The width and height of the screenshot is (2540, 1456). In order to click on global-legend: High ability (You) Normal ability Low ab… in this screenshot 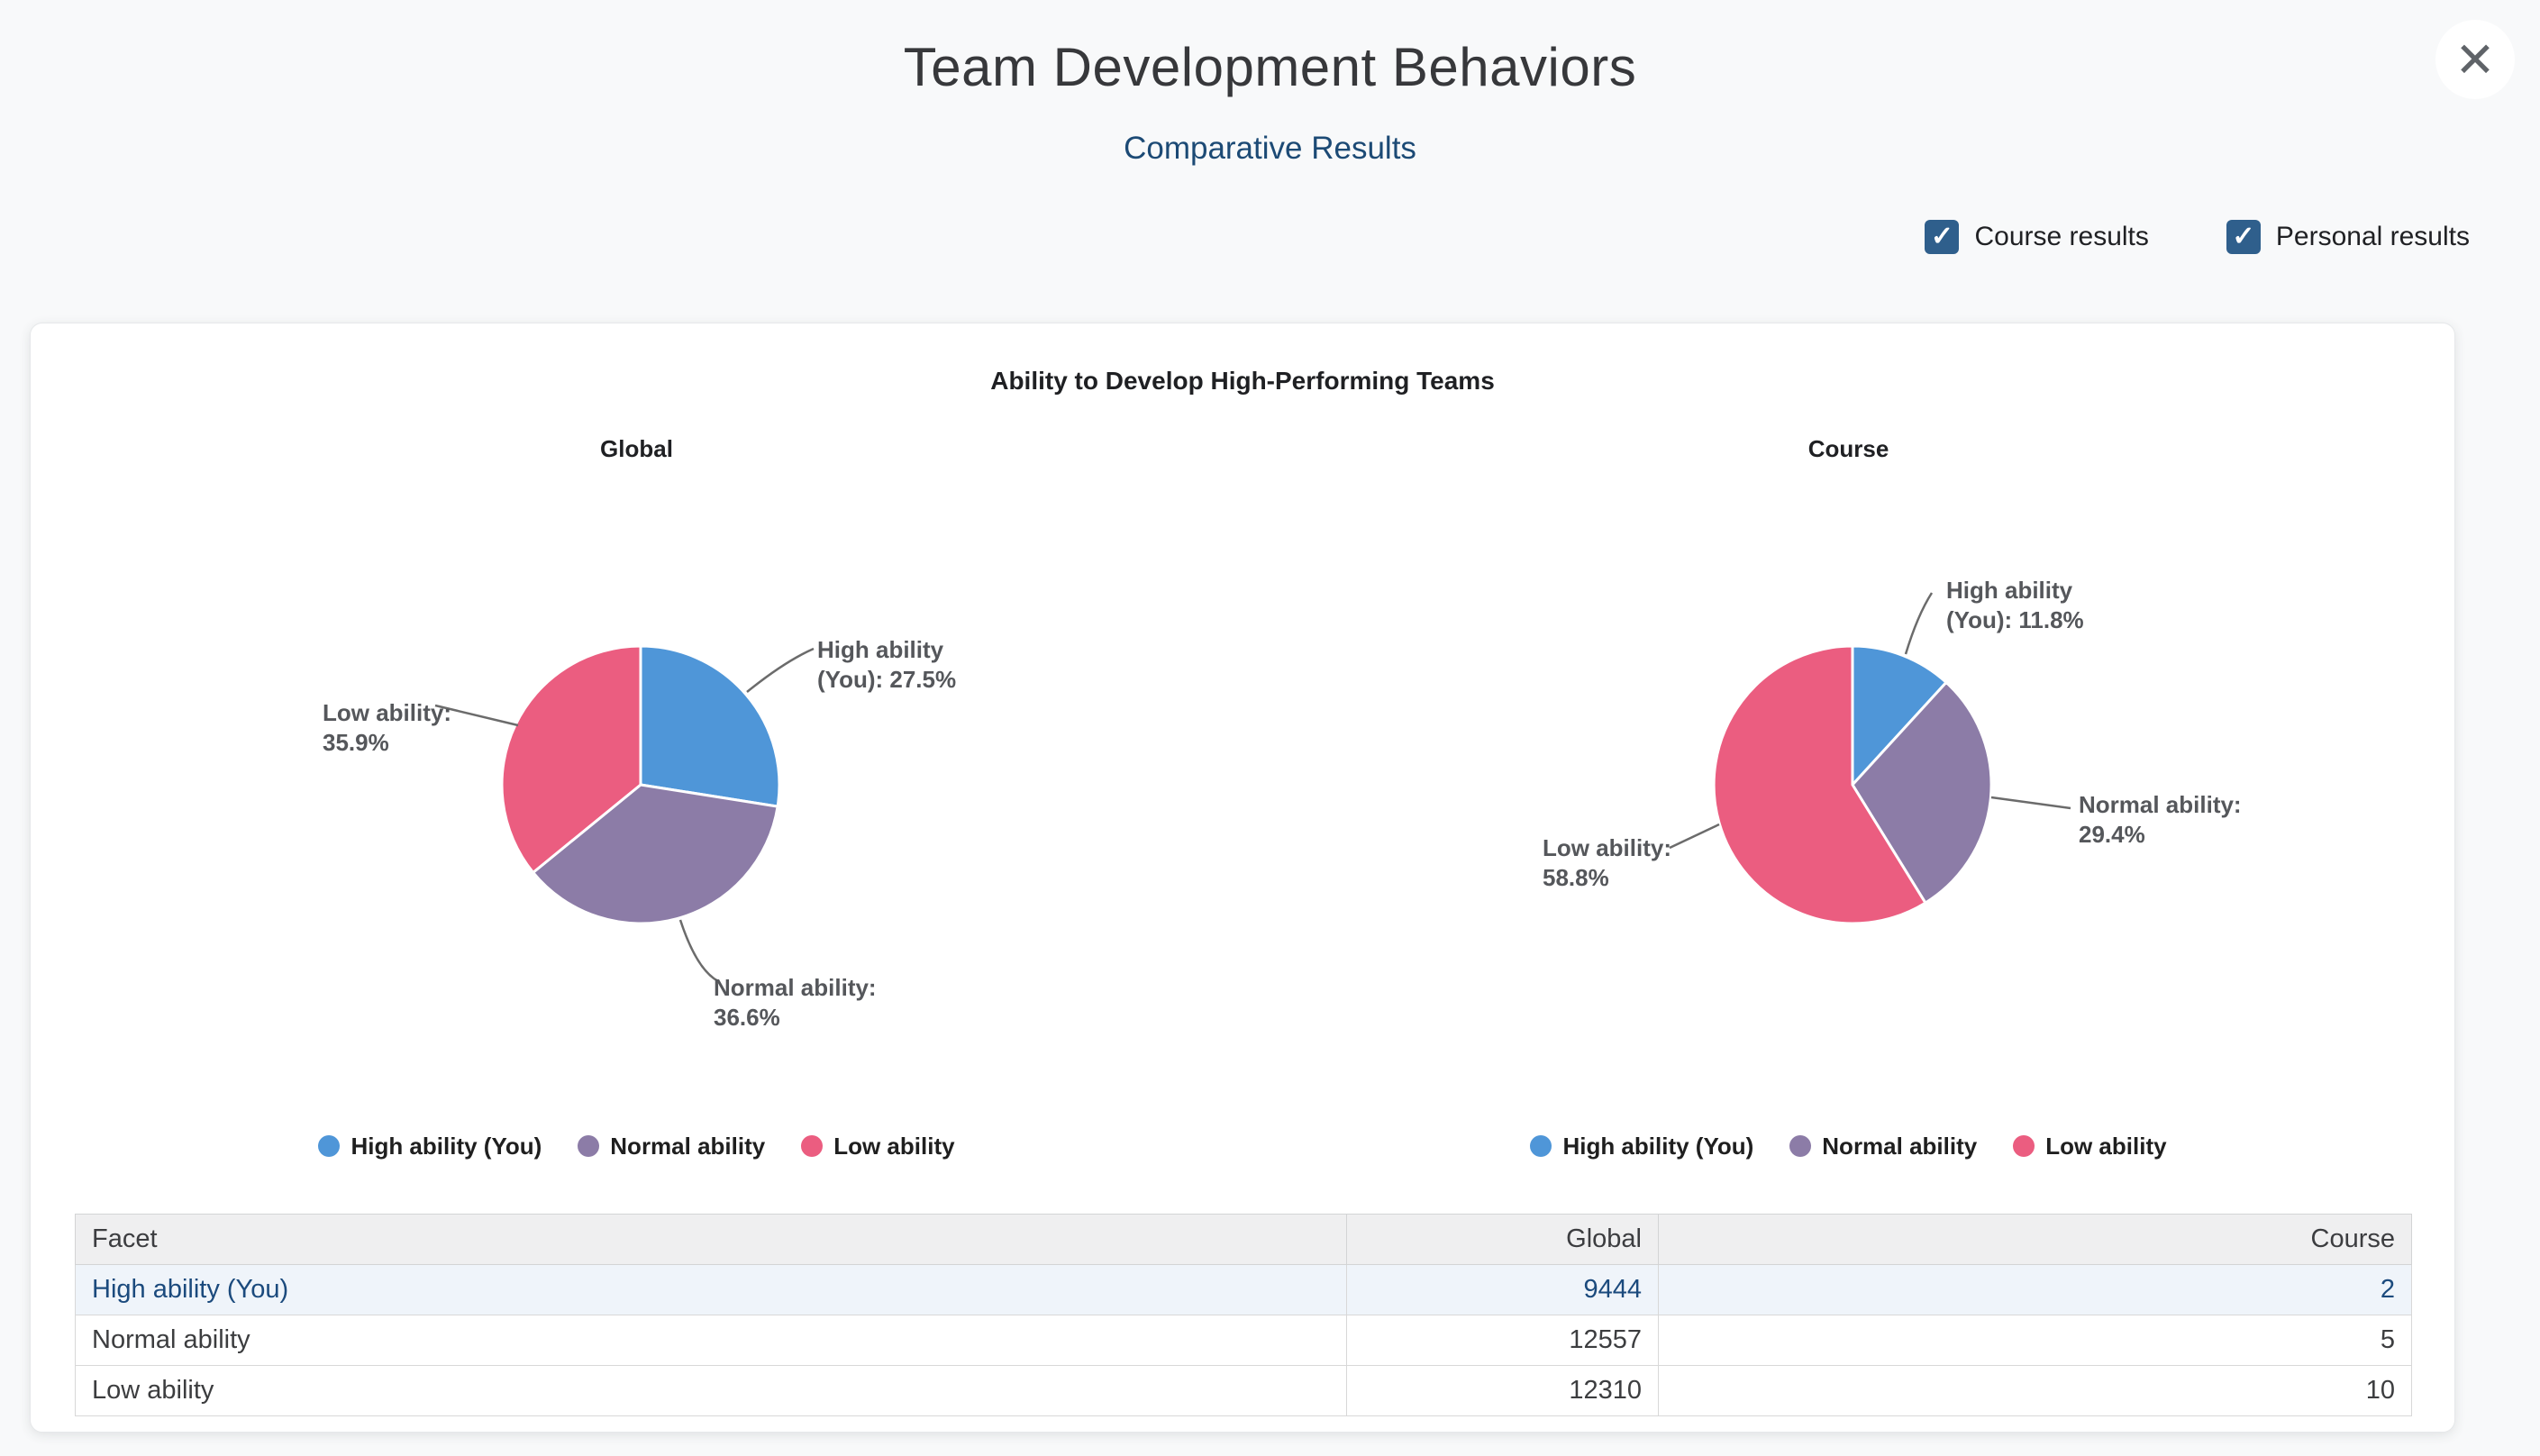, I will do `click(637, 1147)`.